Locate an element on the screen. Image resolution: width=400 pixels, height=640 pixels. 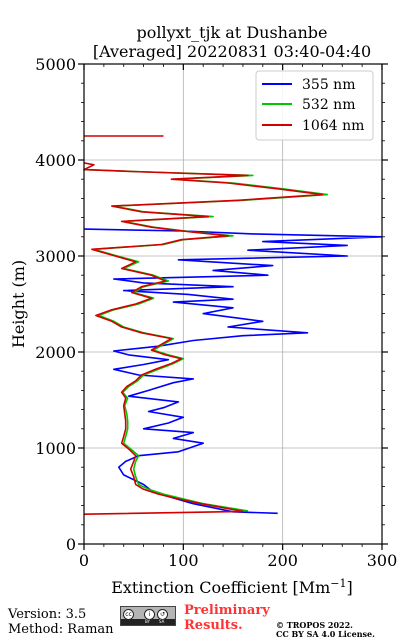
chart-subtitle: [Averaged] 20220831 03:40-04:40 is located at coordinates (232, 51).